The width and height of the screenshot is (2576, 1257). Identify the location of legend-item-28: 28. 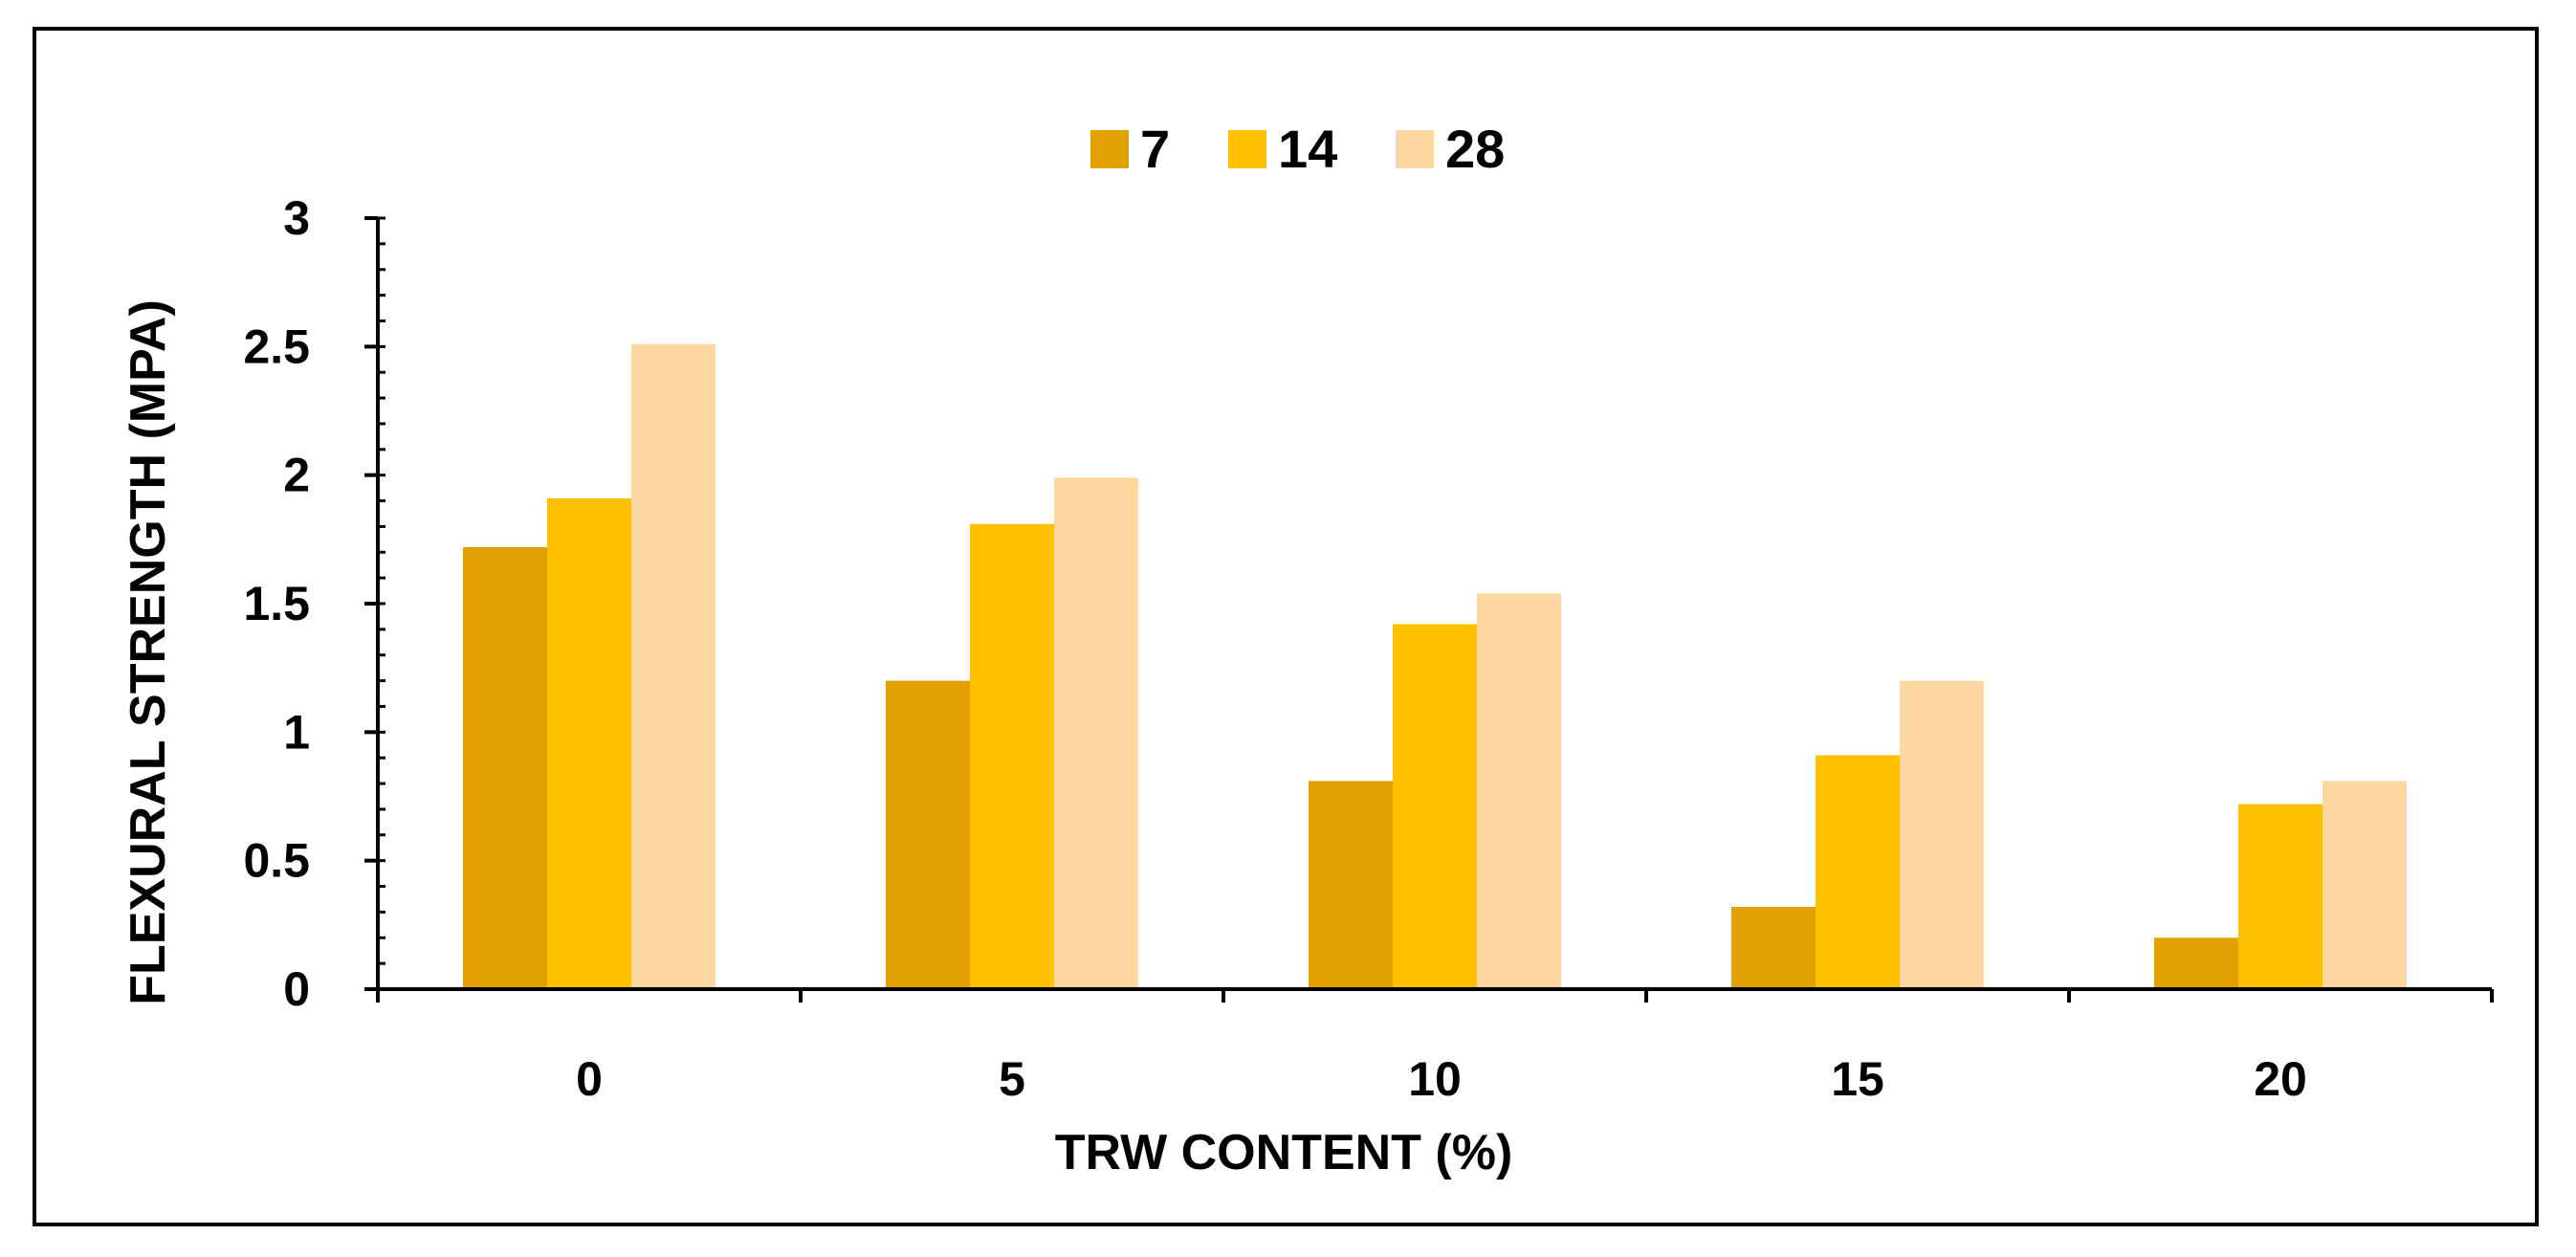
(1450, 149).